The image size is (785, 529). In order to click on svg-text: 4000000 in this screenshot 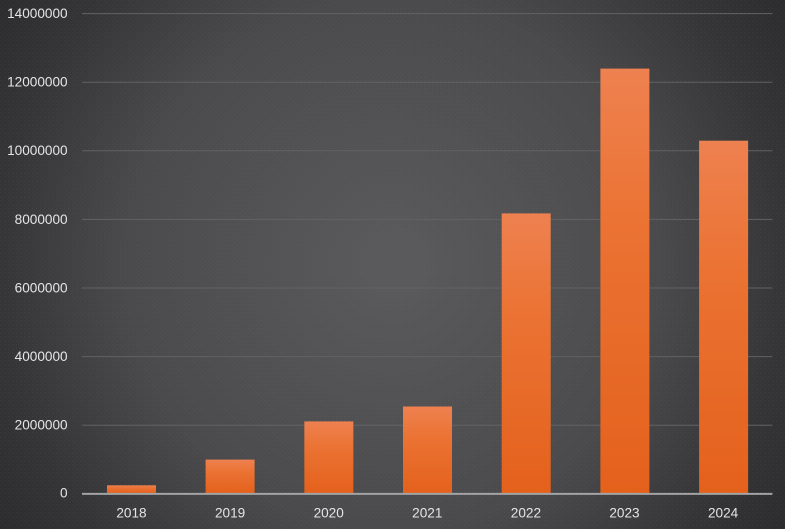, I will do `click(41, 356)`.